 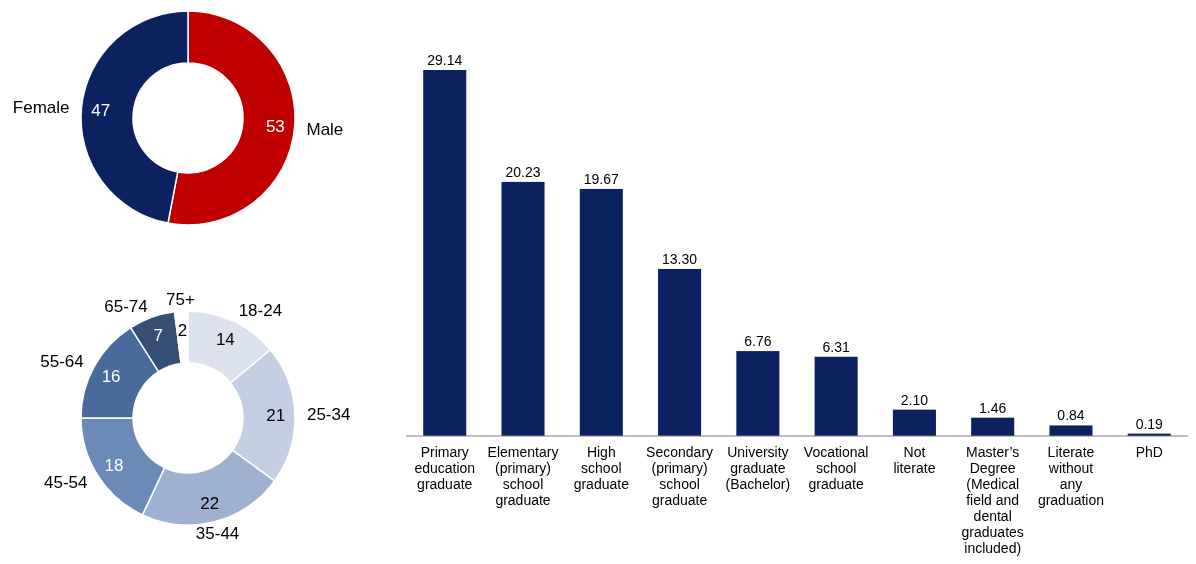 What do you see at coordinates (181, 300) in the screenshot?
I see `slice-label: 75+` at bounding box center [181, 300].